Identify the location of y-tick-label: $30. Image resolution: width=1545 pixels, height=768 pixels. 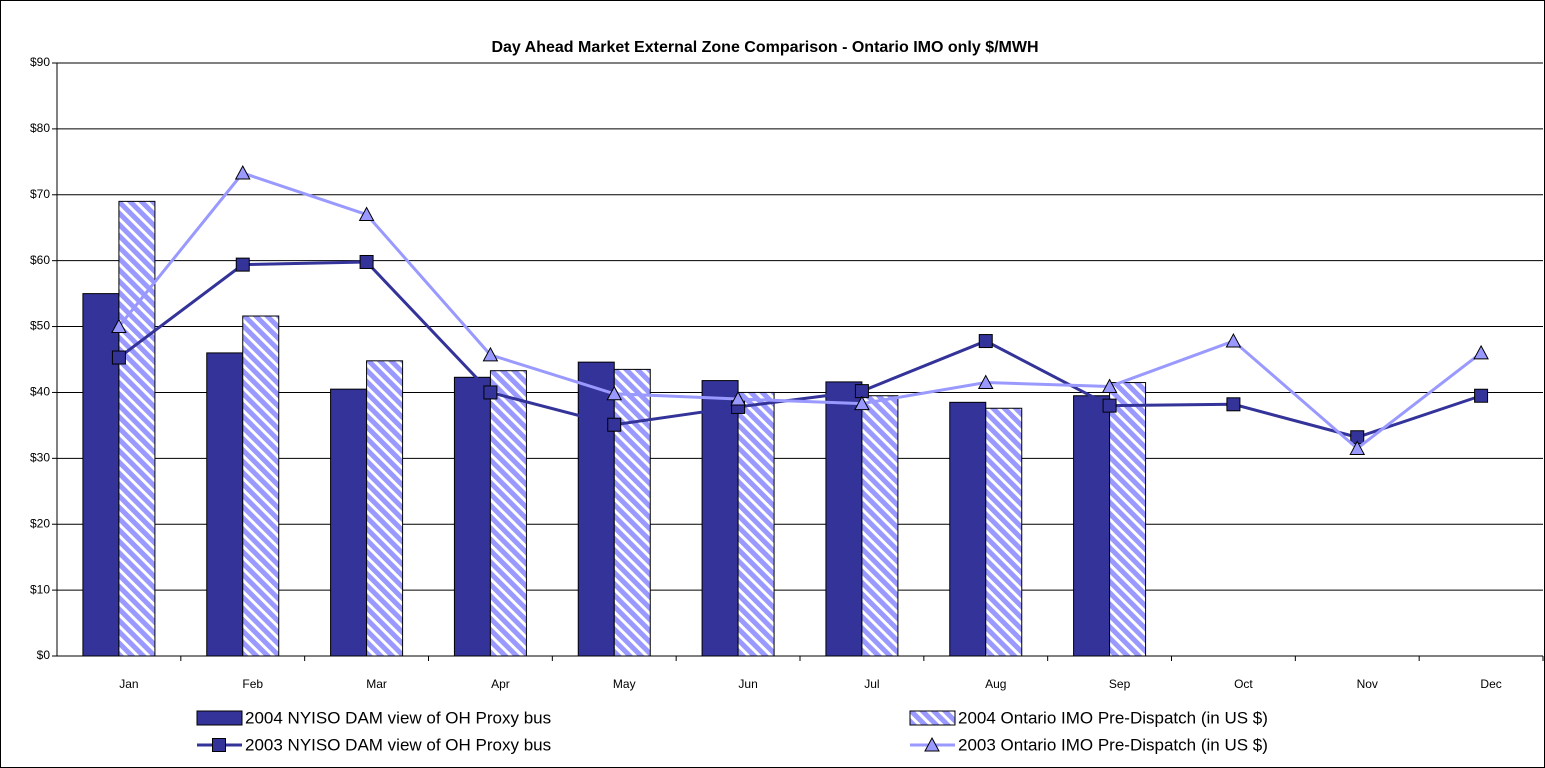
(40, 458).